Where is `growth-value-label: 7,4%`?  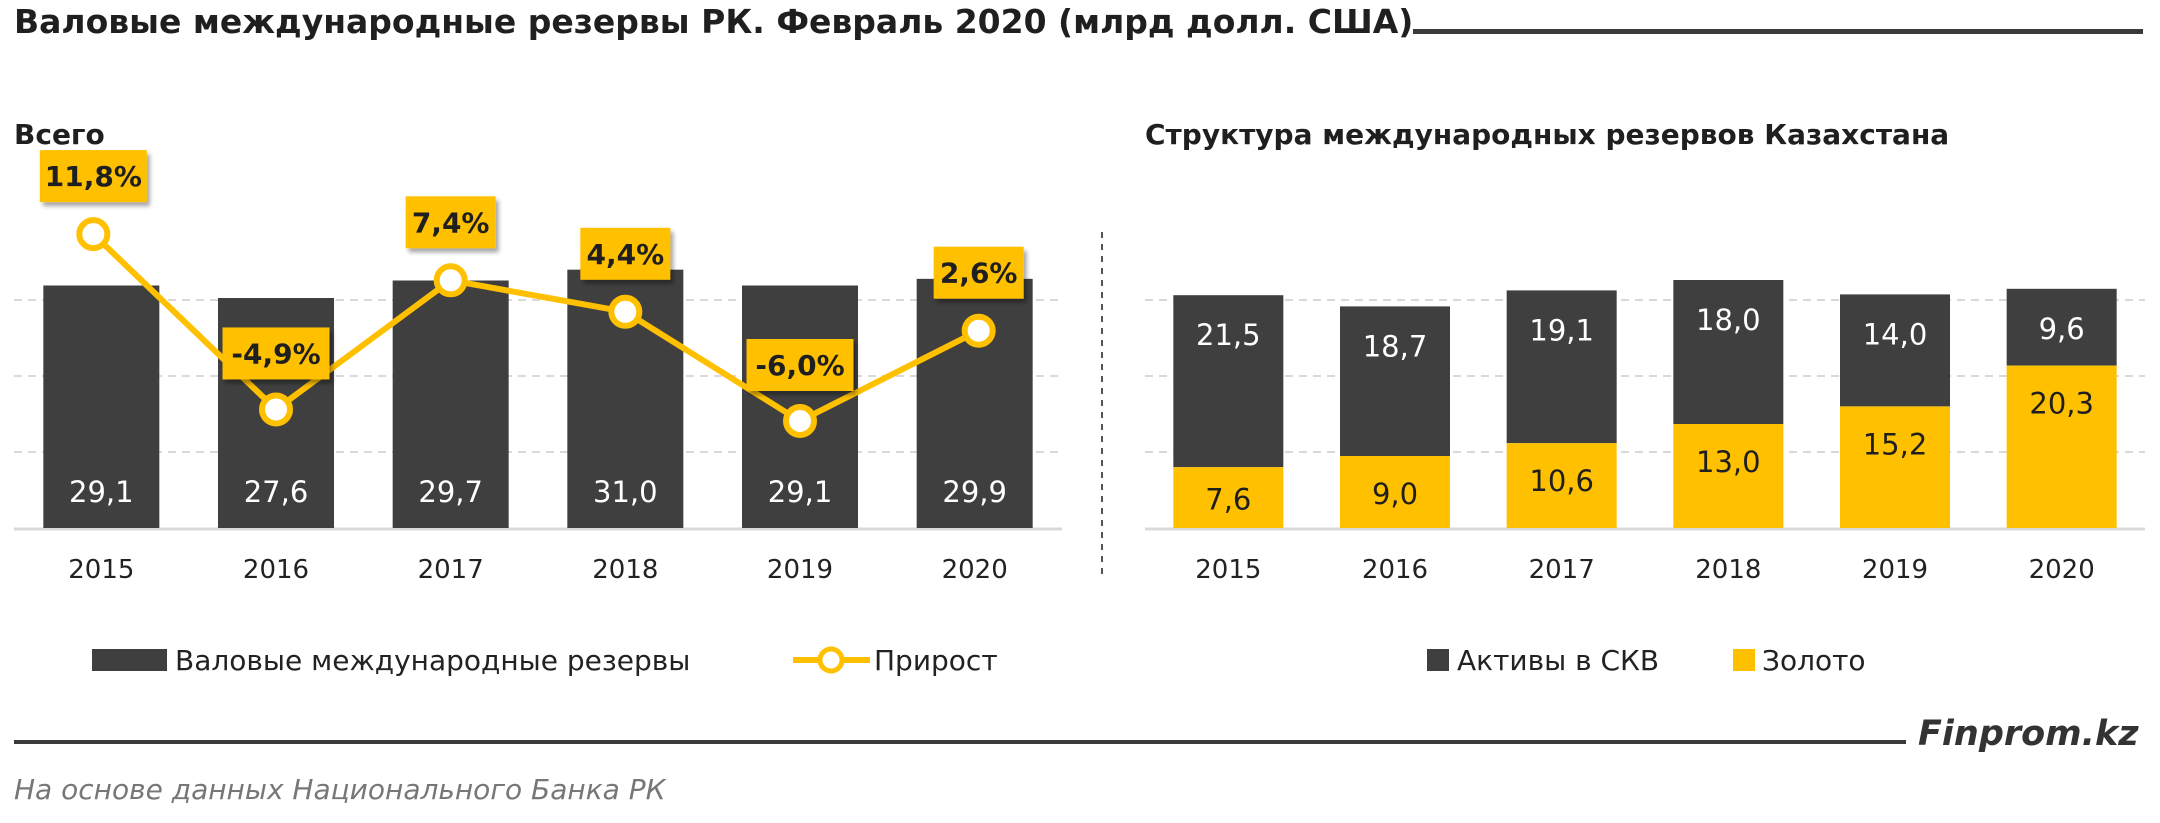
growth-value-label: 7,4% is located at coordinates (451, 222).